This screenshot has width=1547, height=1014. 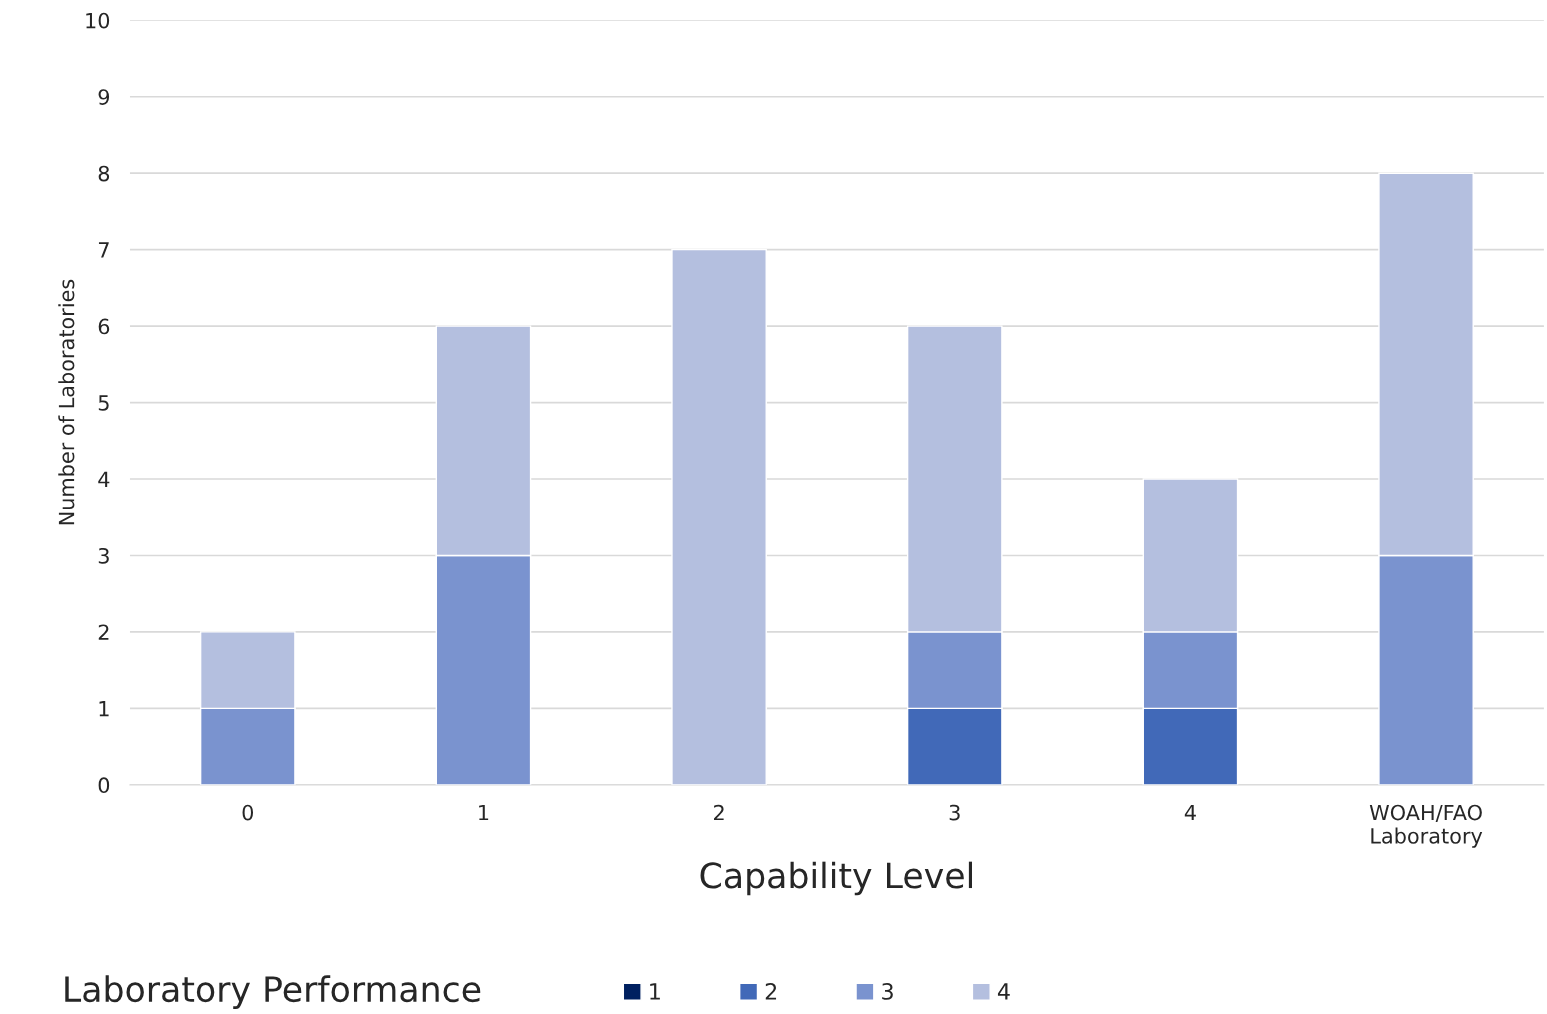 I want to click on x-tick-label: 0, so click(x=248, y=812).